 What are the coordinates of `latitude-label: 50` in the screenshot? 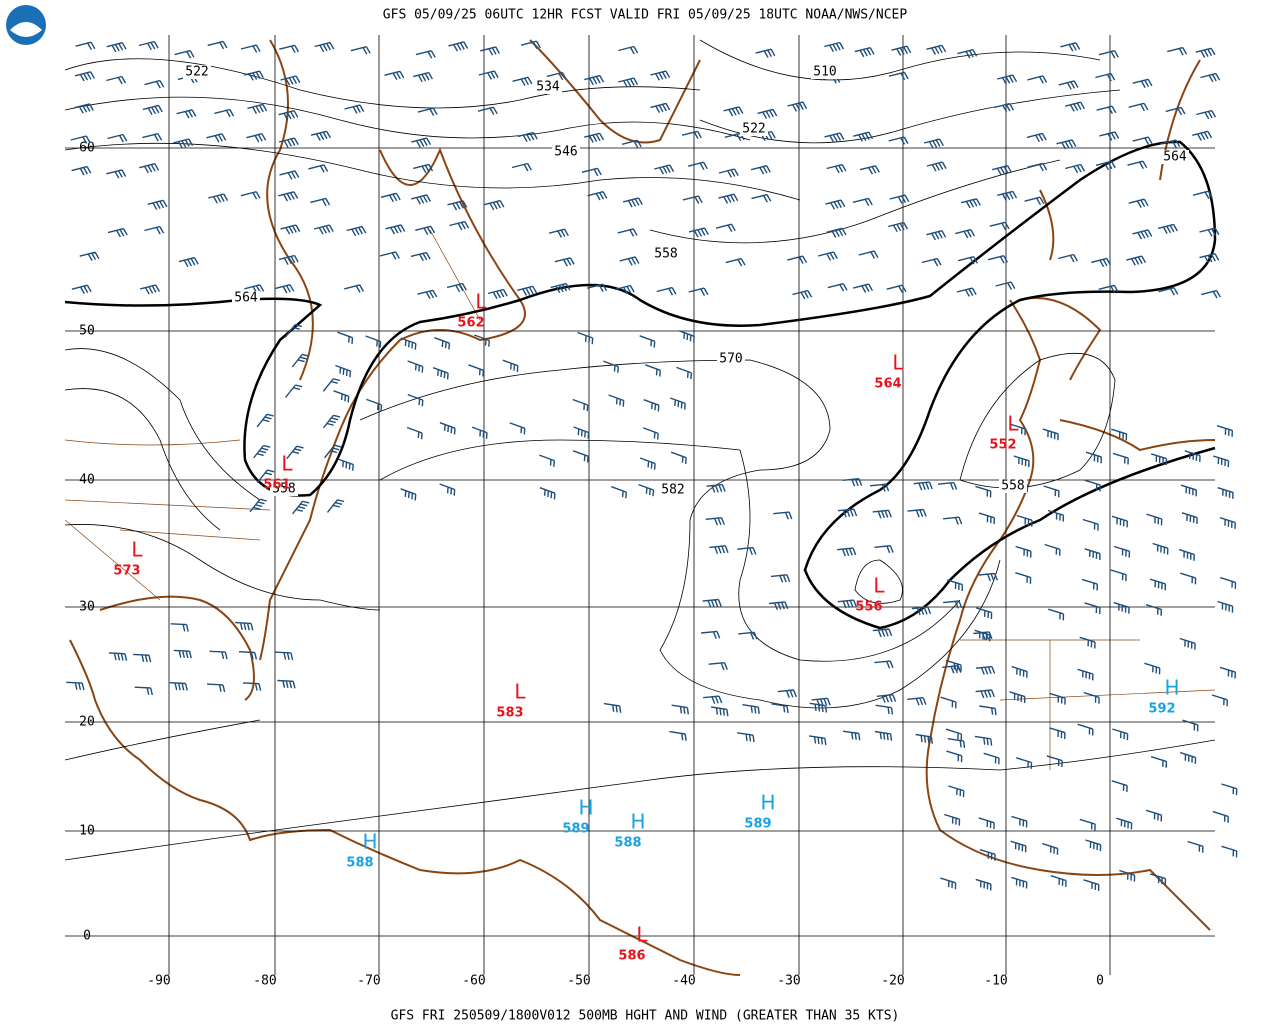 It's located at (87, 331).